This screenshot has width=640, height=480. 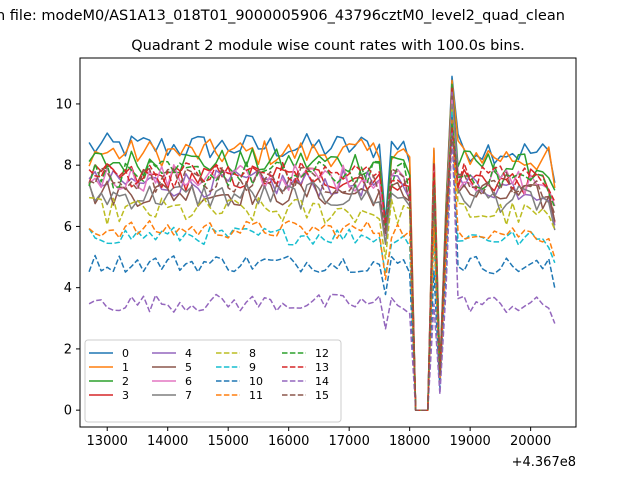 I want to click on x-tick-label: 16000, so click(x=288, y=441).